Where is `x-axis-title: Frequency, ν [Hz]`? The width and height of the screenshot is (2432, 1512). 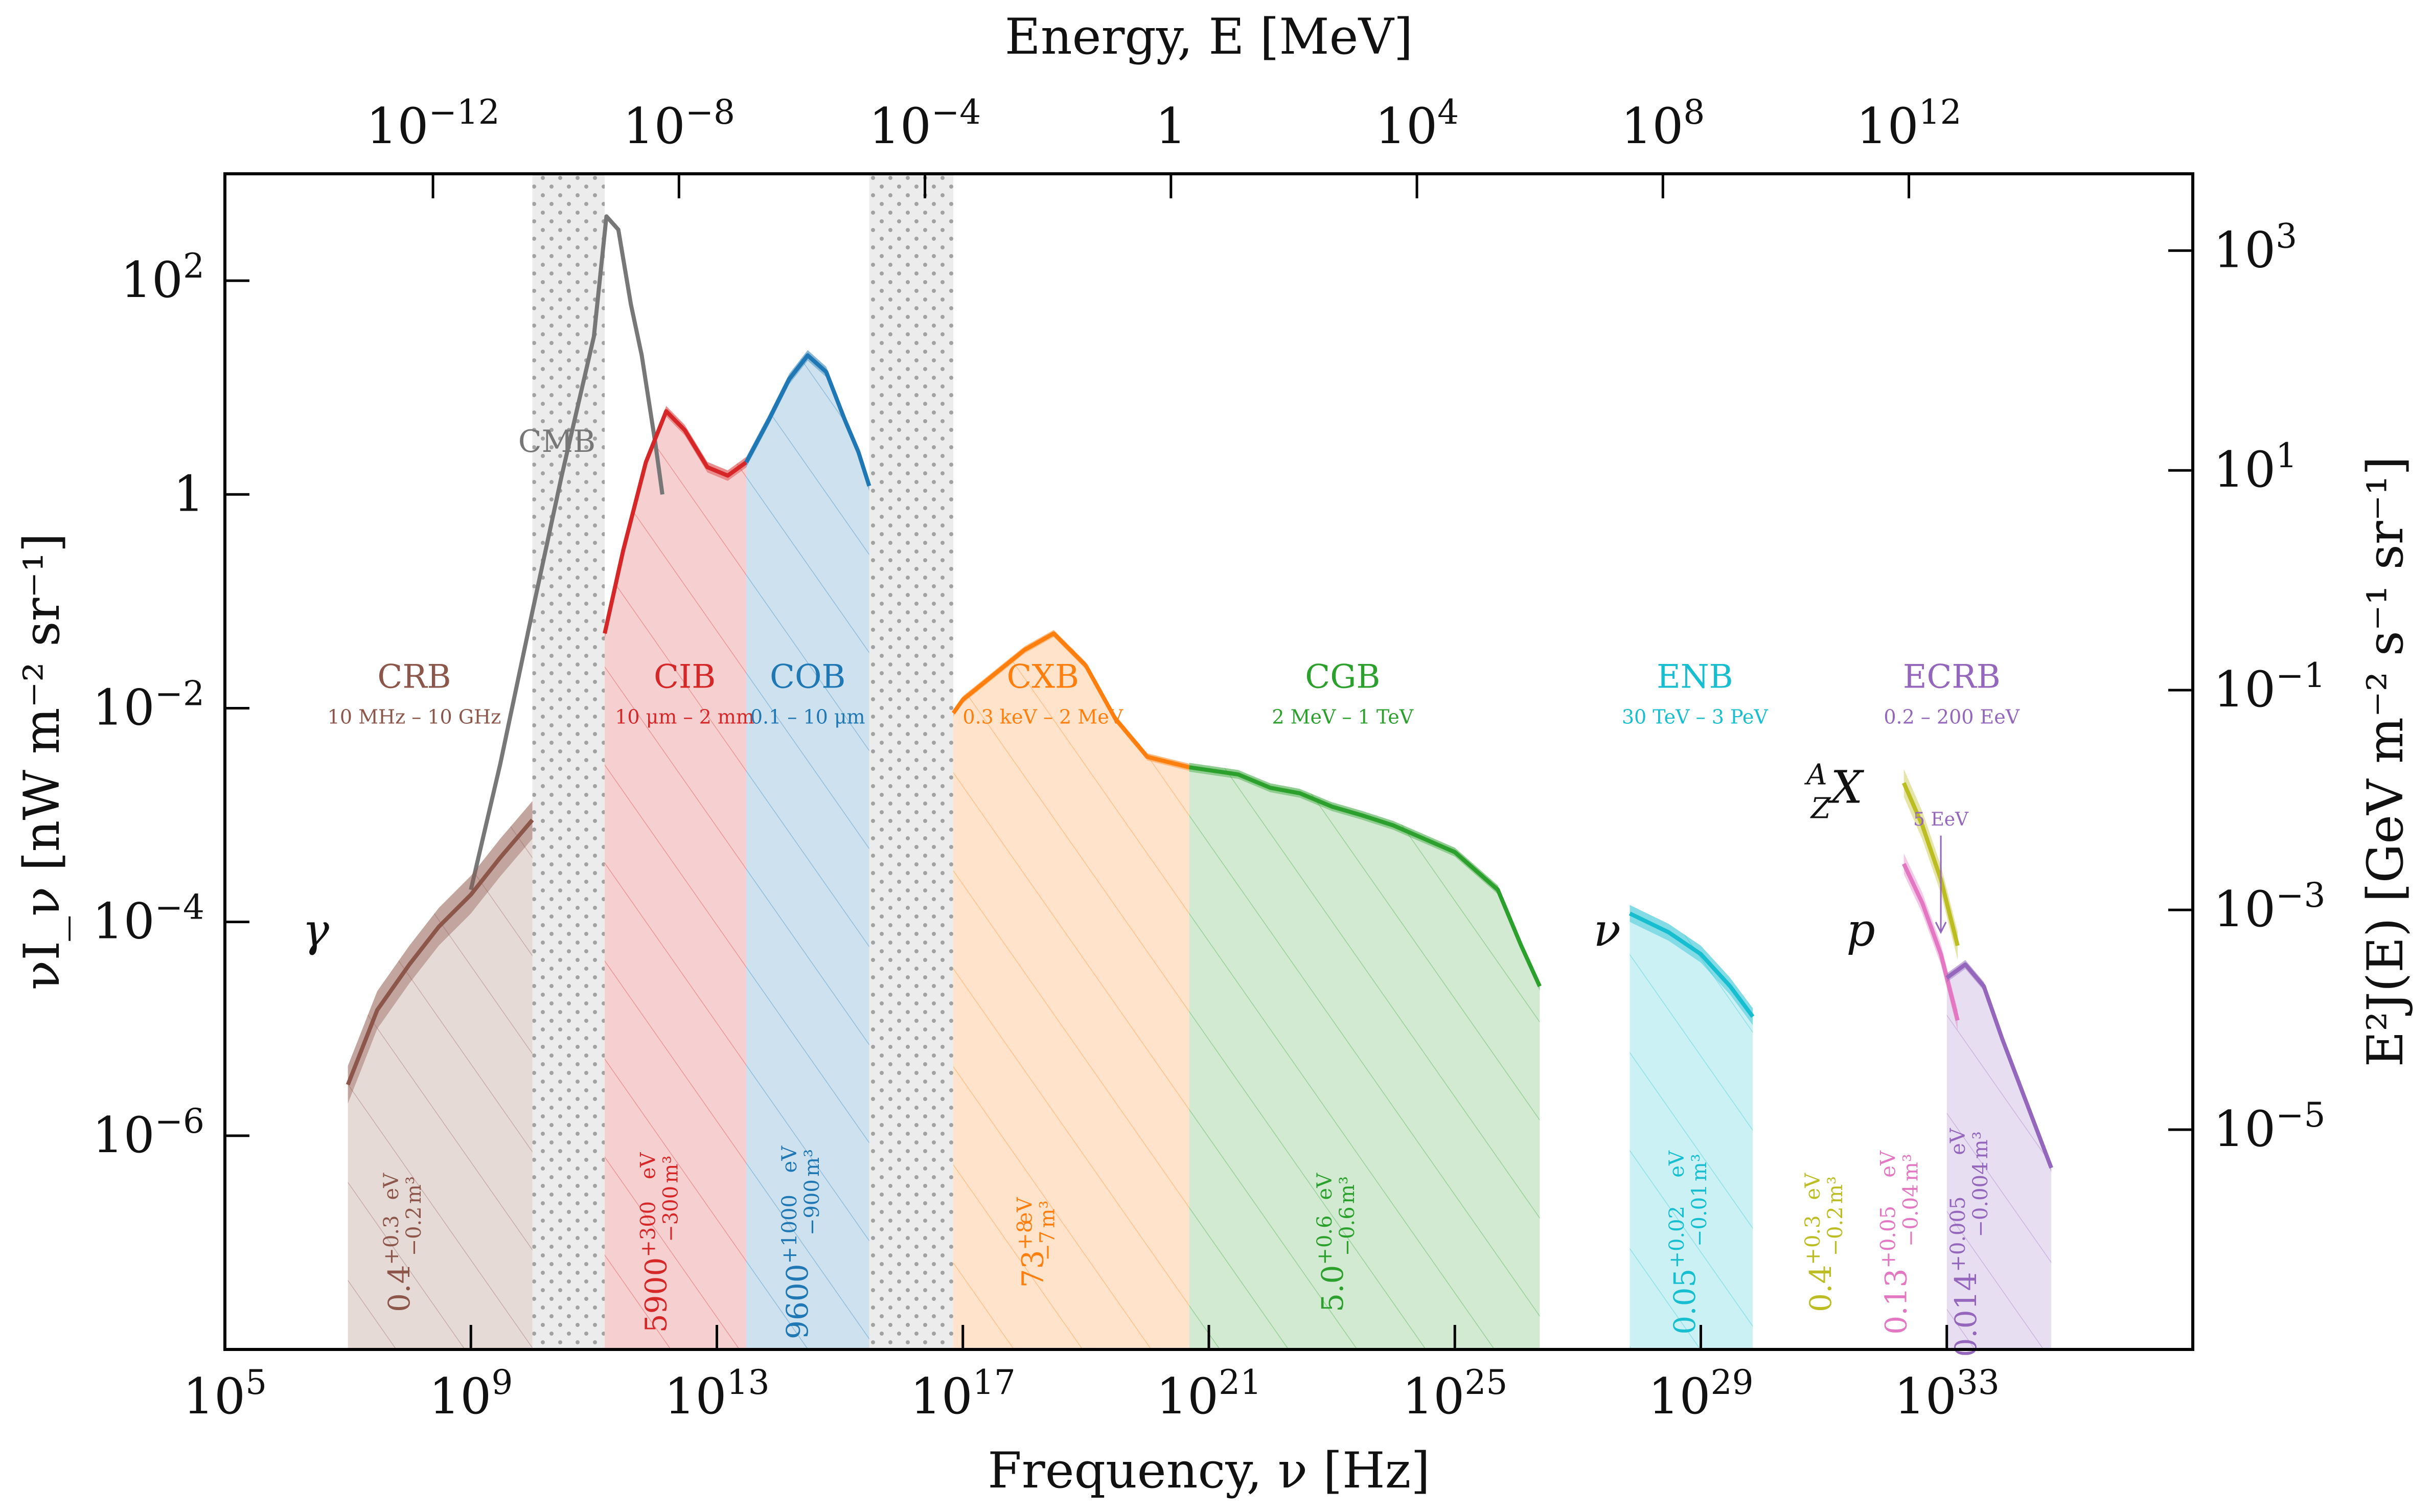
x-axis-title: Frequency, ν [Hz] is located at coordinates (1209, 1471).